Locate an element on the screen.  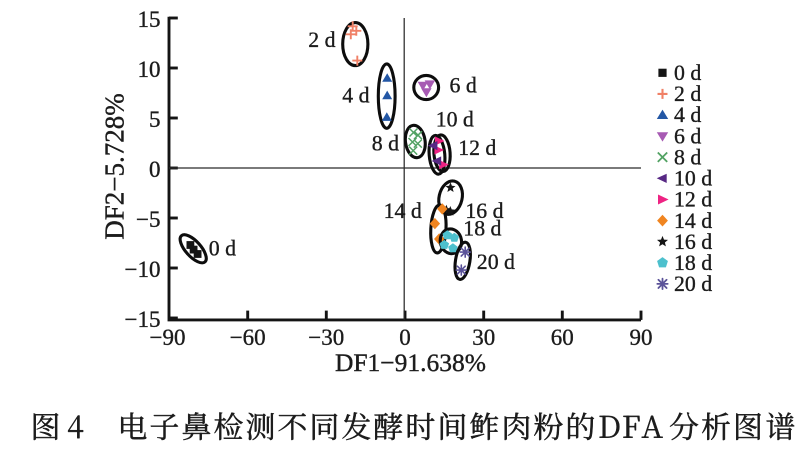
svg-text: 90 is located at coordinates (641, 337).